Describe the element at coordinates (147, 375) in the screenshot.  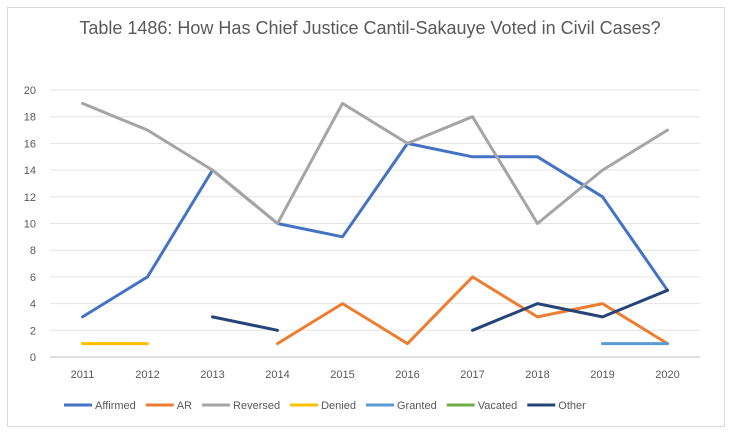
I see `x-tick-label: 2012` at that location.